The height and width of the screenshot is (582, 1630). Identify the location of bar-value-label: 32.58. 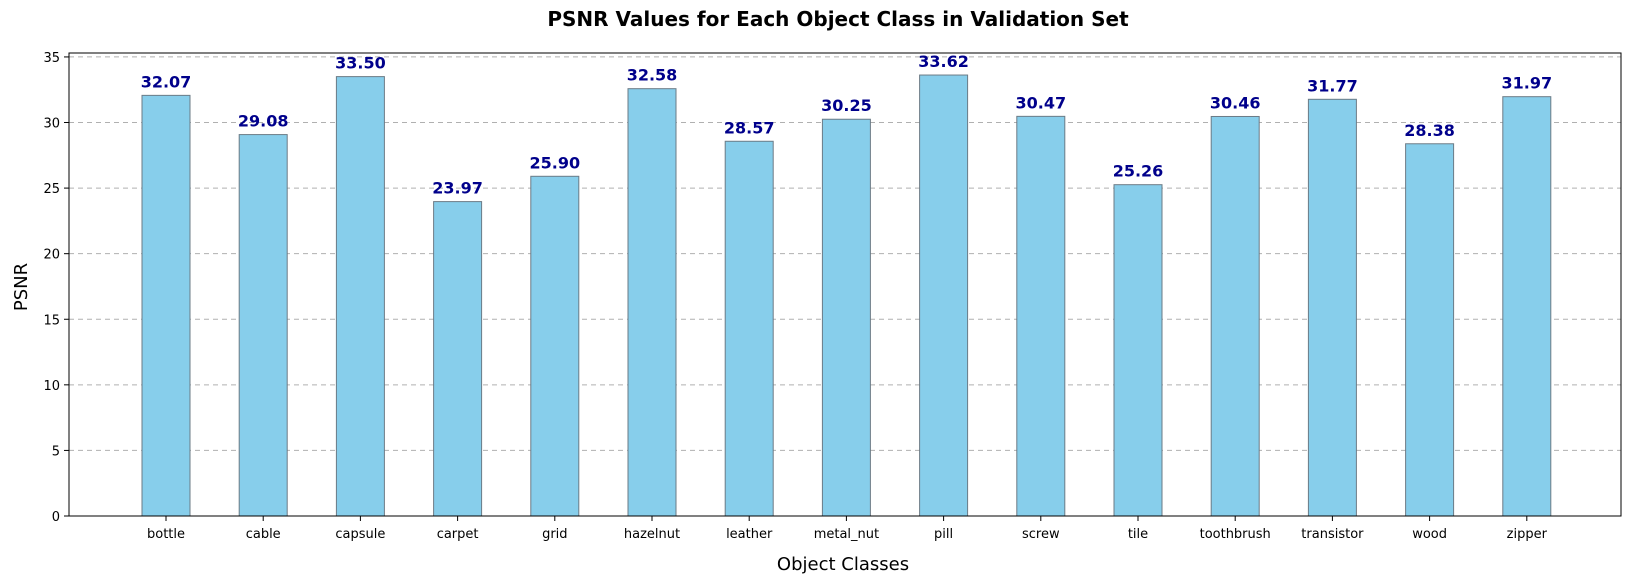
(652, 75).